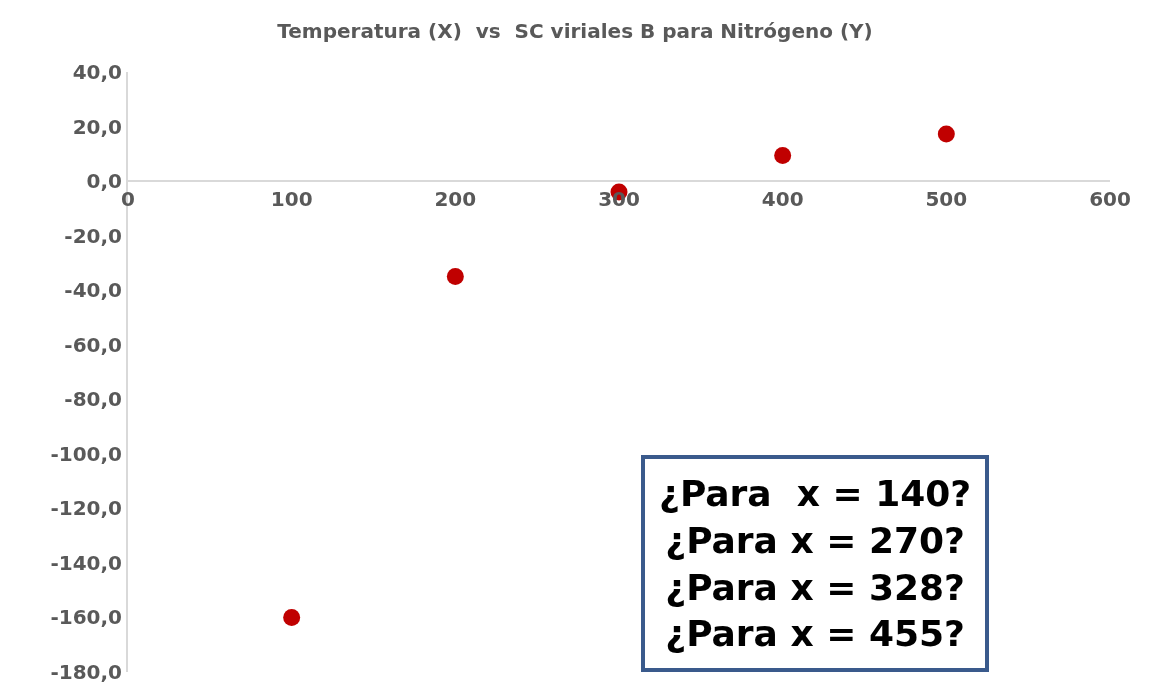 The height and width of the screenshot is (696, 1150). What do you see at coordinates (86, 562) in the screenshot?
I see `y-tick-label: -140,0` at bounding box center [86, 562].